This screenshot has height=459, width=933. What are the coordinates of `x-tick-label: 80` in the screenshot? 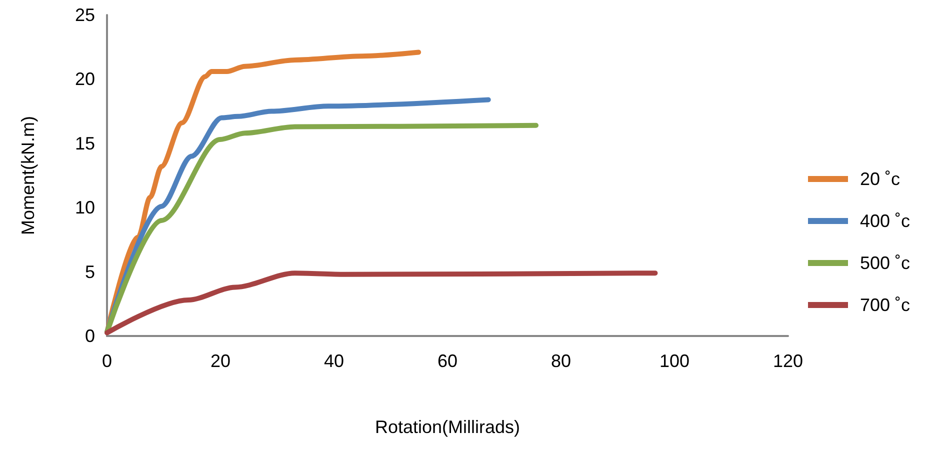 It's located at (561, 361).